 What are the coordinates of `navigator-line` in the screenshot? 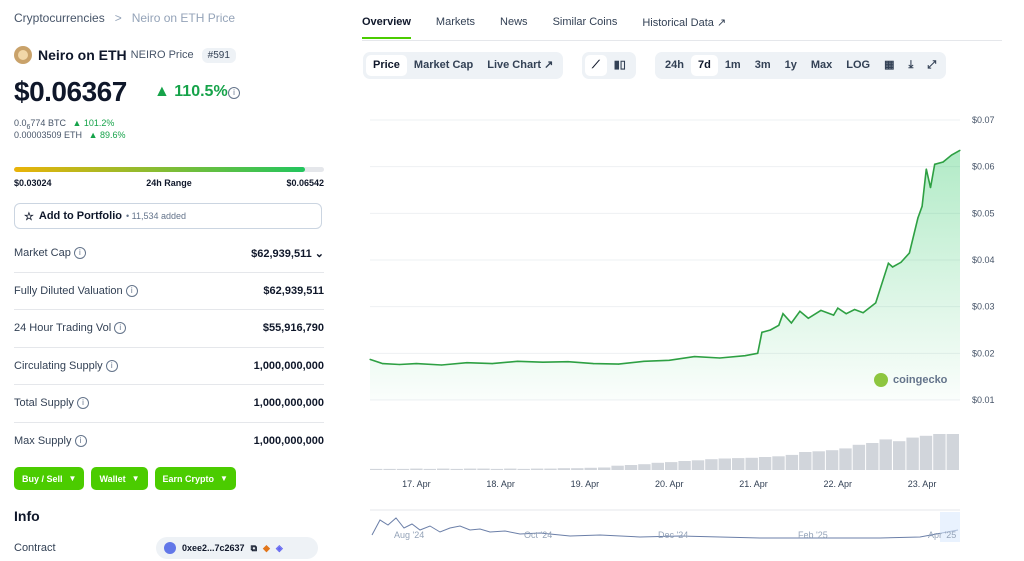 It's located at (665, 528).